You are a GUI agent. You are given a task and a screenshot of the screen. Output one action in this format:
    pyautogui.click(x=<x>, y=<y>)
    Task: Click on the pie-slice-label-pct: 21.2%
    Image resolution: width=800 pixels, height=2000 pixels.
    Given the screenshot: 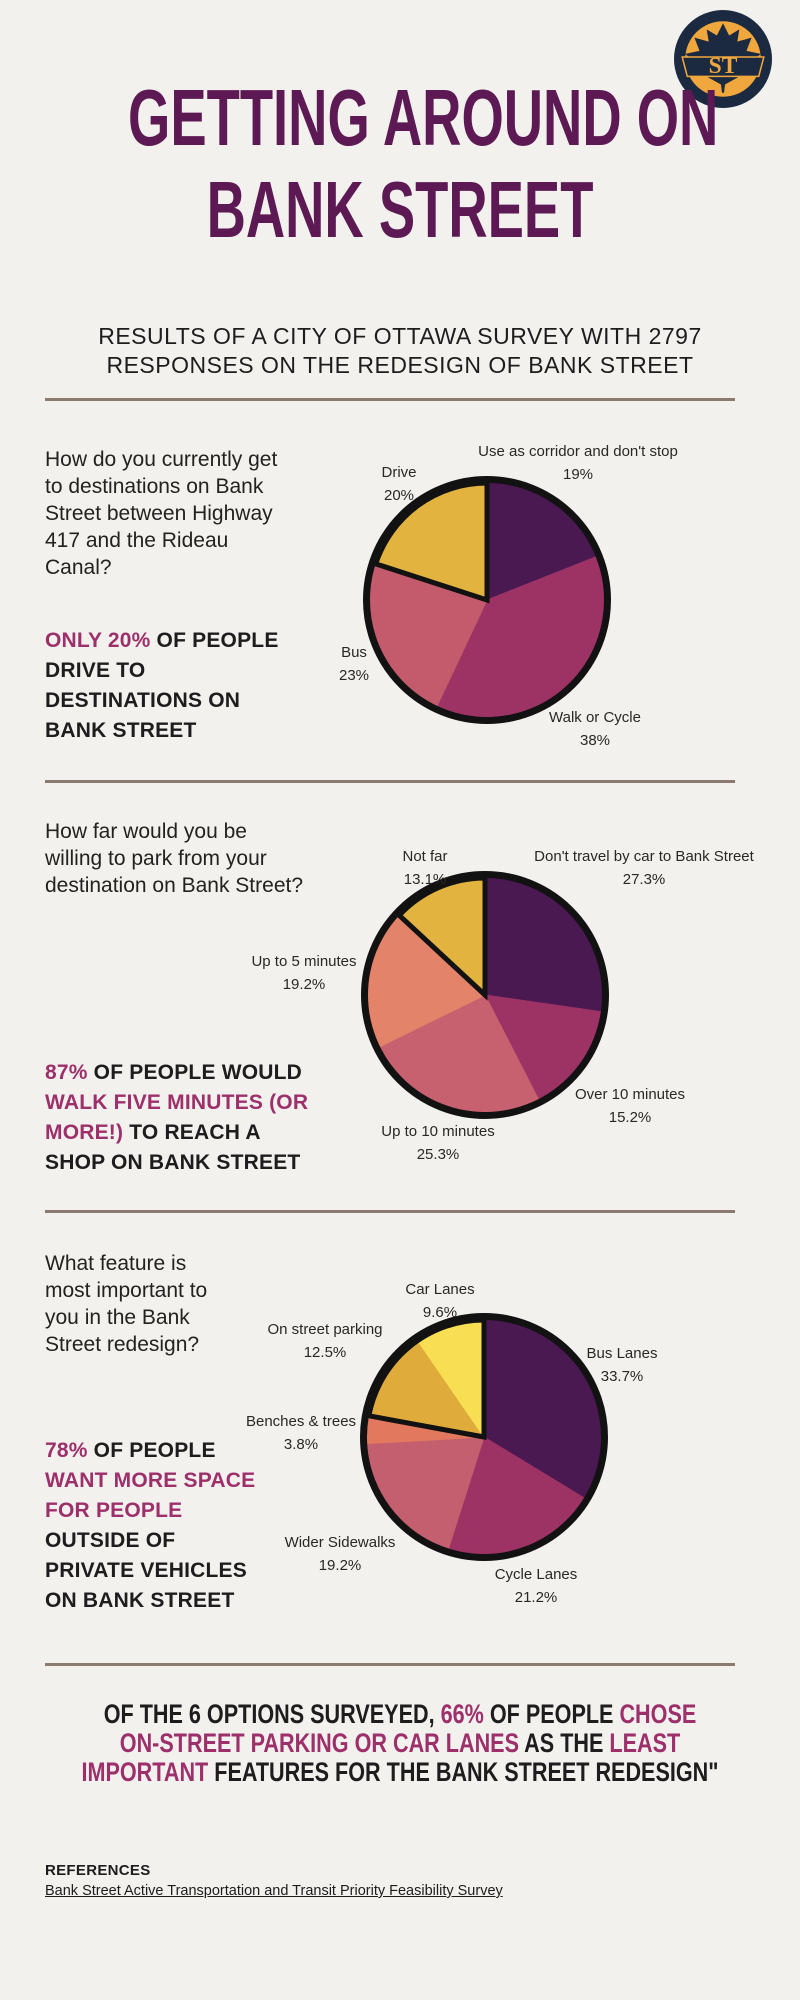 What is the action you would take?
    pyautogui.click(x=536, y=1597)
    